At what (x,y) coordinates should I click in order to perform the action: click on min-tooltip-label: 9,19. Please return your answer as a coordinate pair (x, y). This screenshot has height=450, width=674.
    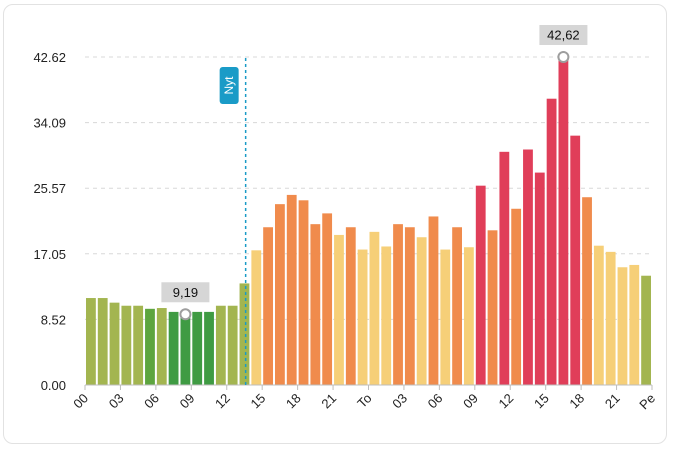
    Looking at the image, I should click on (185, 292).